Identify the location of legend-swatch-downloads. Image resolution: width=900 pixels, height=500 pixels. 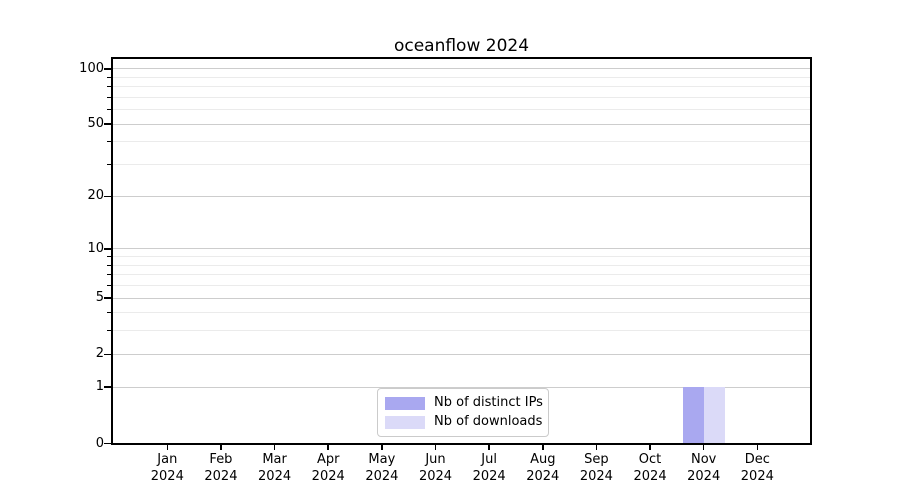
(405, 422).